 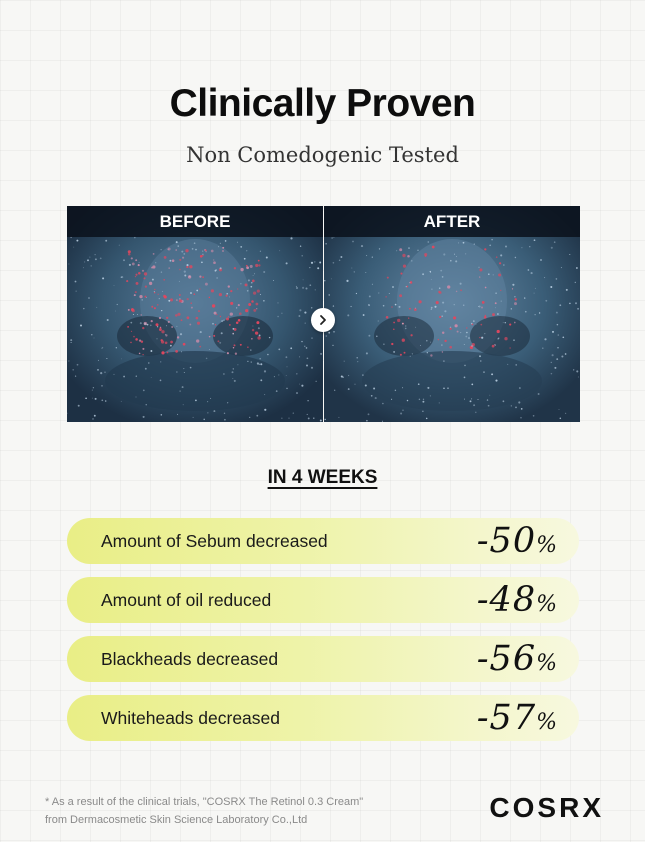 I want to click on results-heading: IN 4 WEEKS, so click(x=322, y=477).